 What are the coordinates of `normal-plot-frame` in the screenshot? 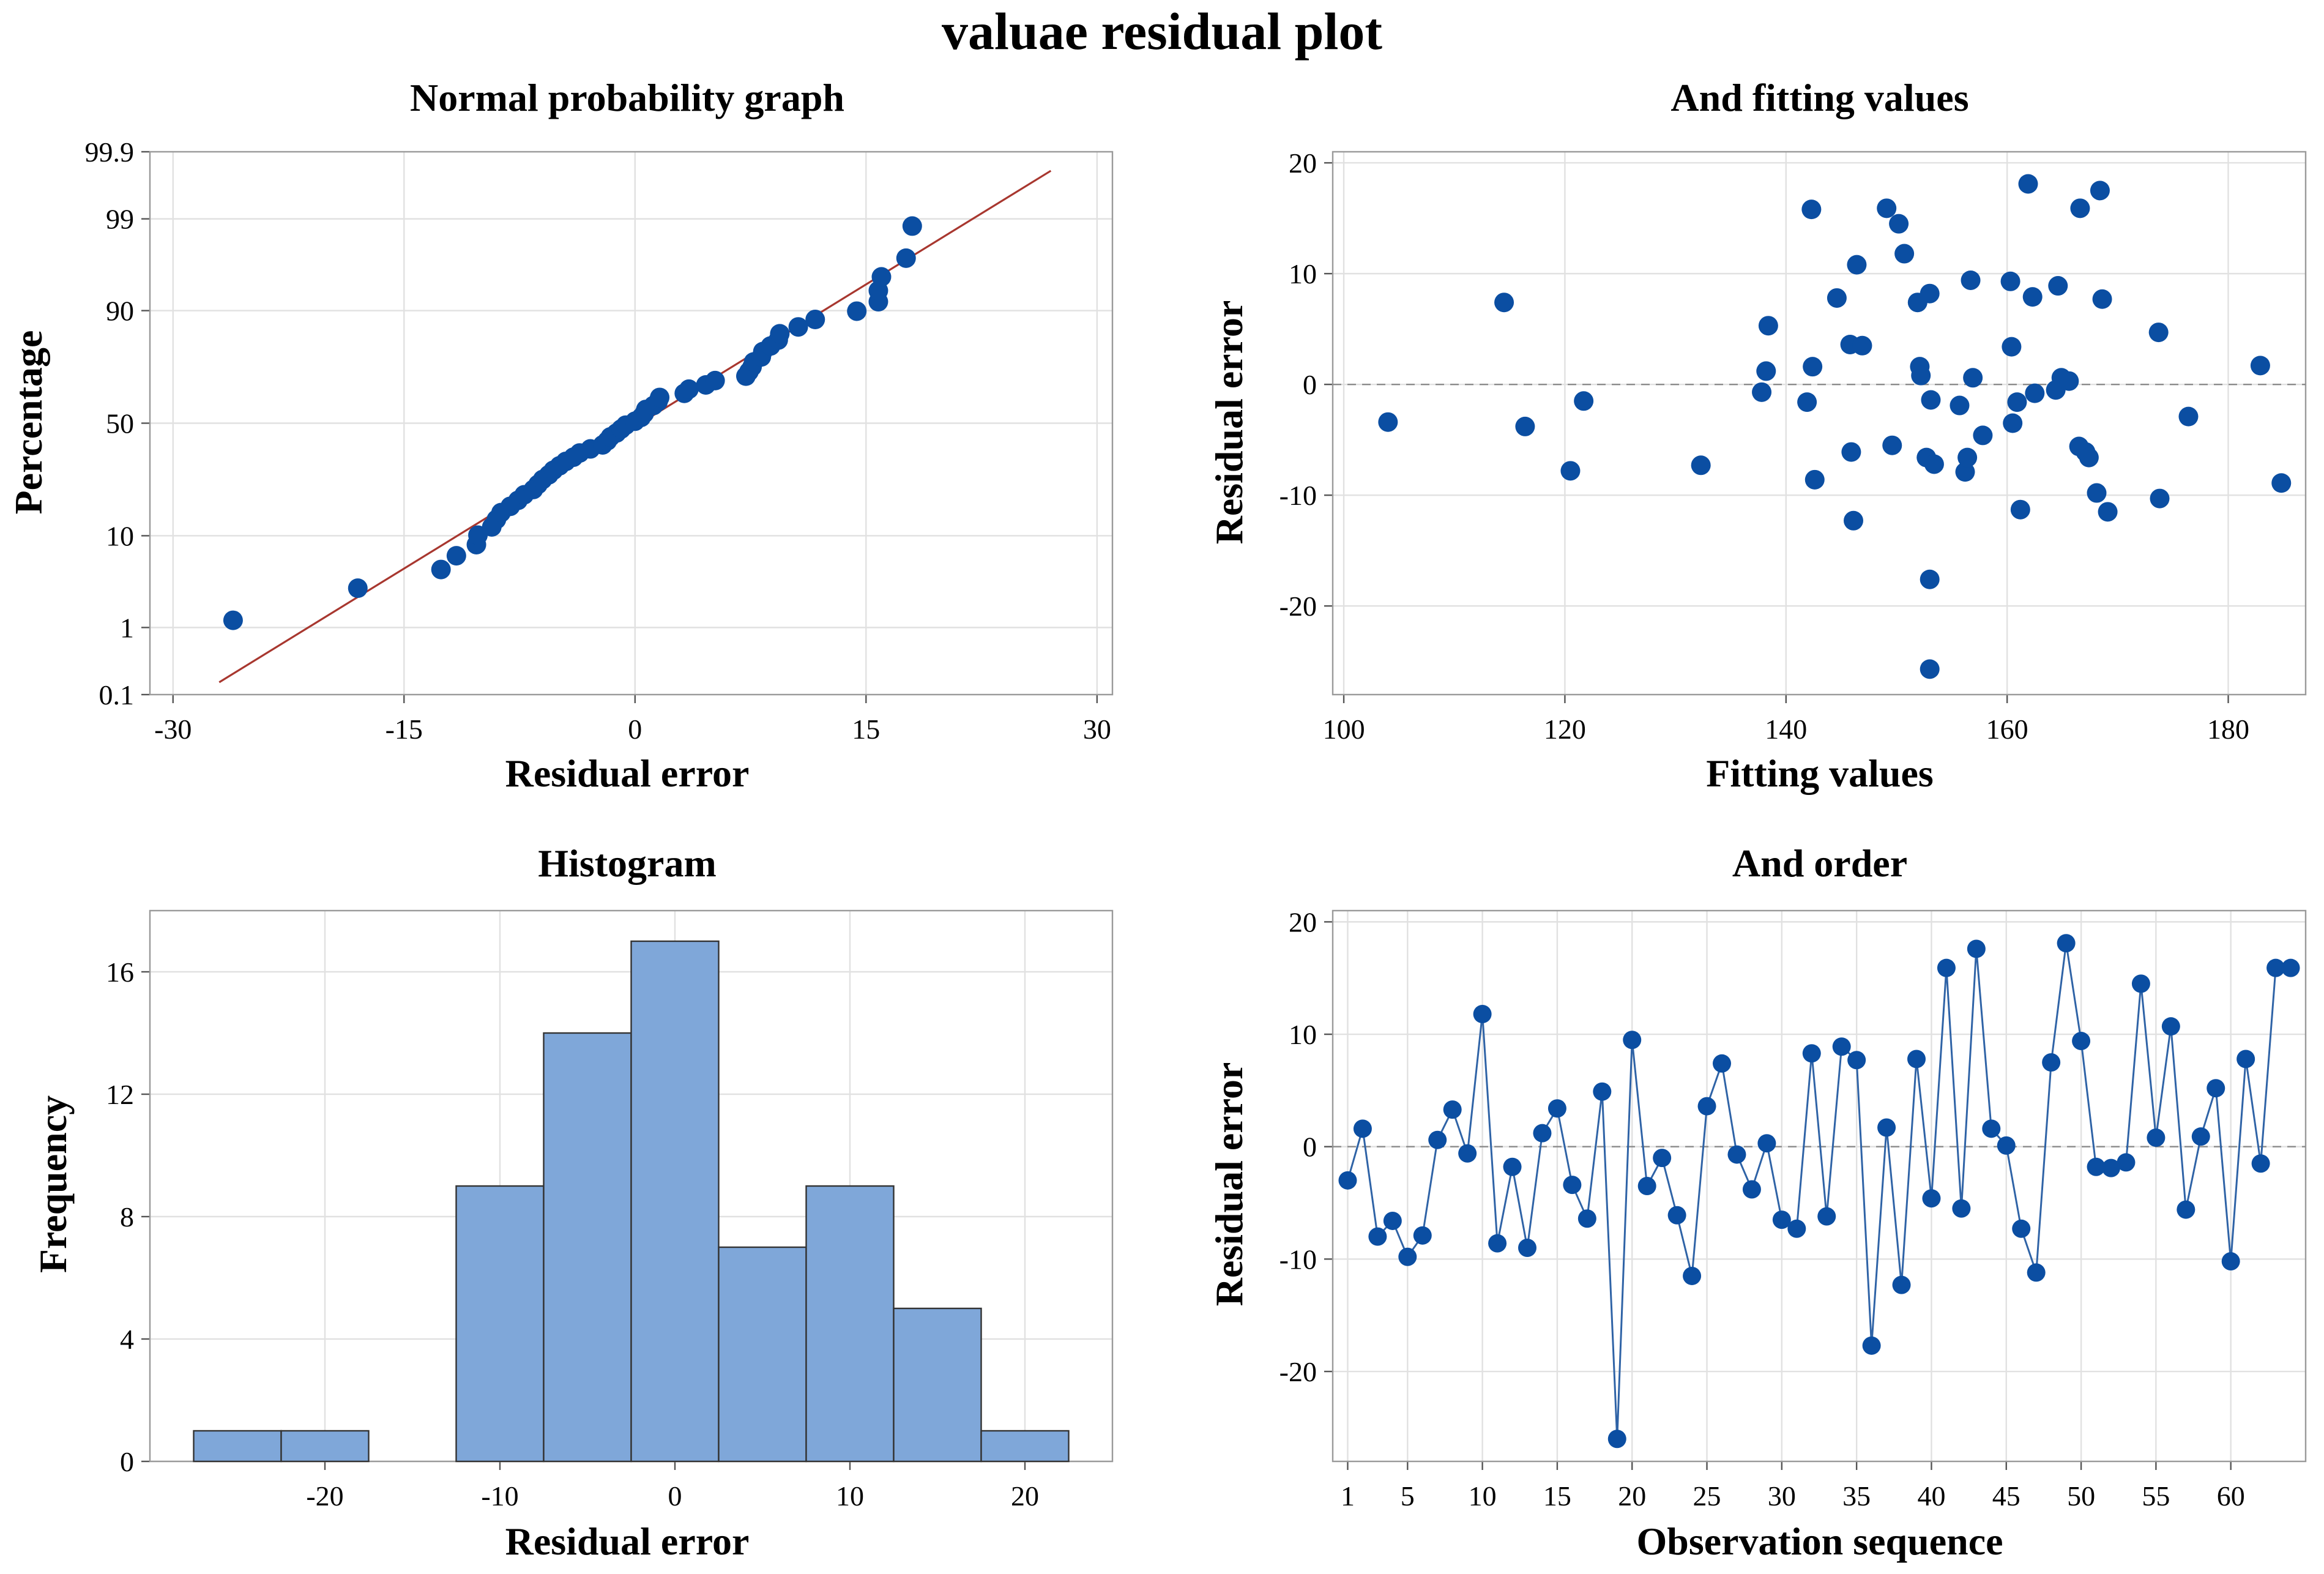 It's located at (631, 423).